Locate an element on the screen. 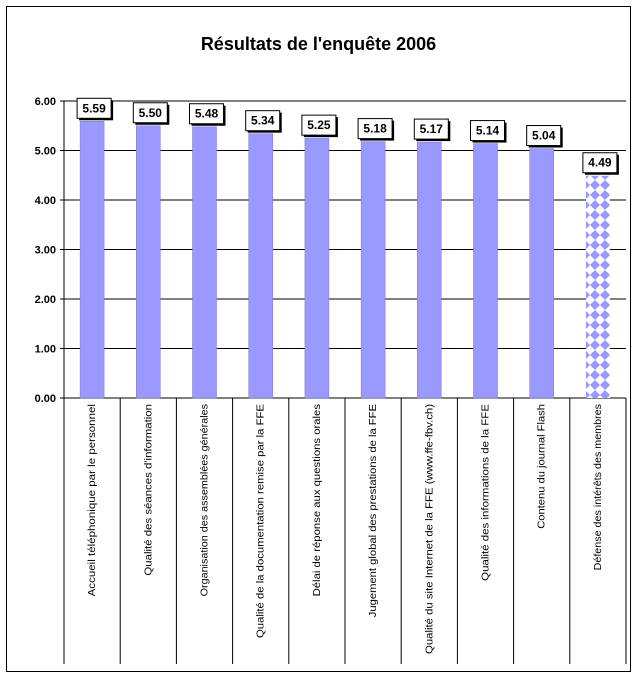  value-label: 5.04 is located at coordinates (544, 136).